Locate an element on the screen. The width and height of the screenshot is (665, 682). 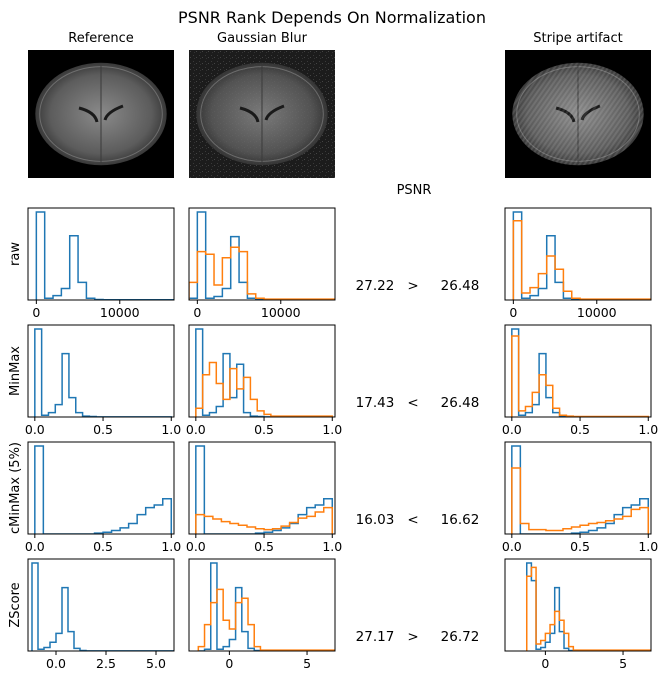
column-title-stripe-artifact: Stripe artifact is located at coordinates (578, 38).